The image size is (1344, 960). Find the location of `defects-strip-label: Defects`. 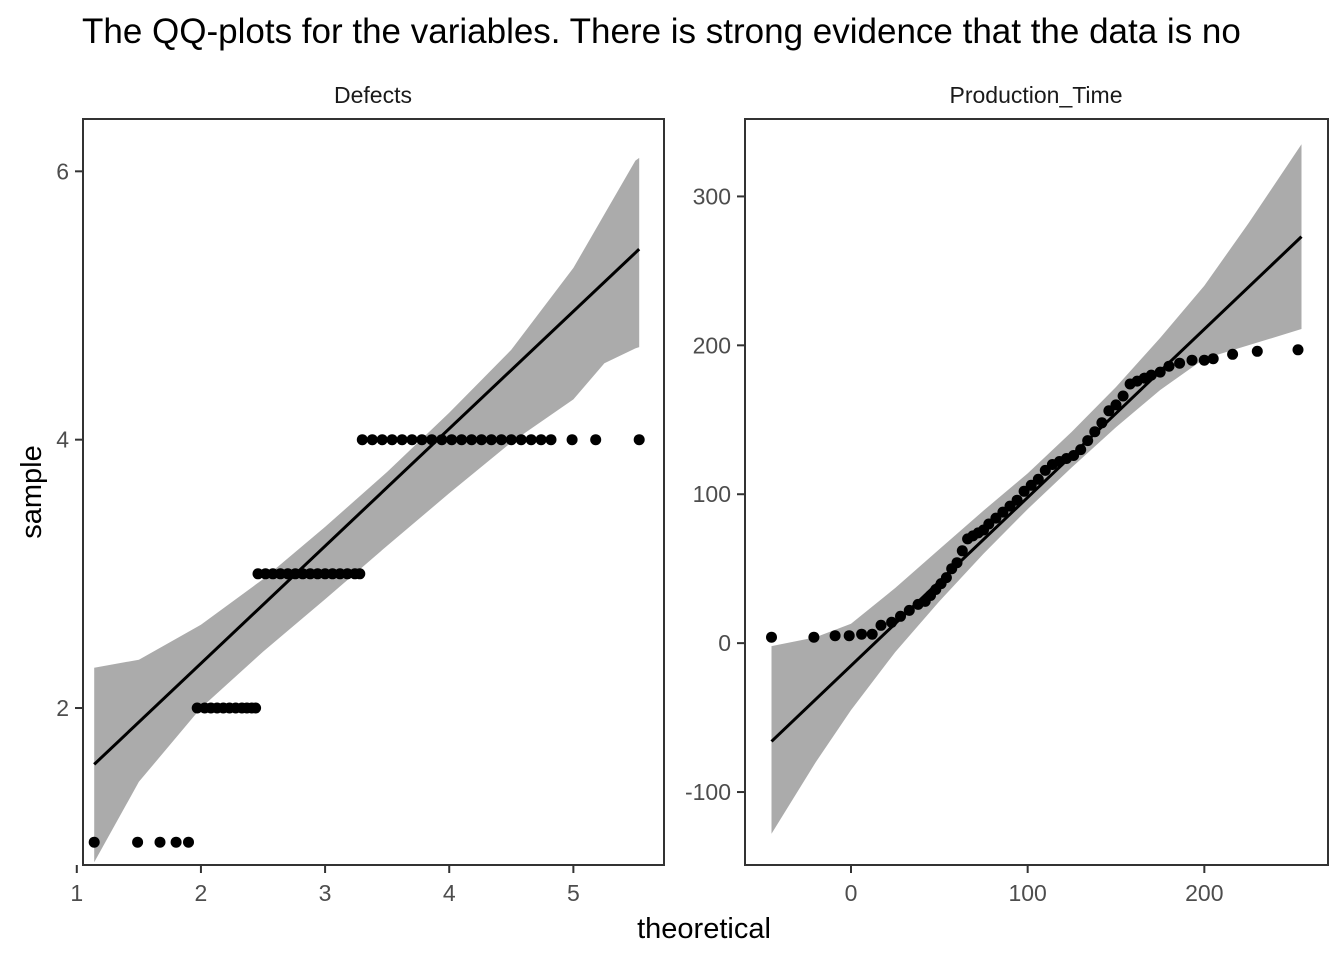

defects-strip-label: Defects is located at coordinates (373, 95).